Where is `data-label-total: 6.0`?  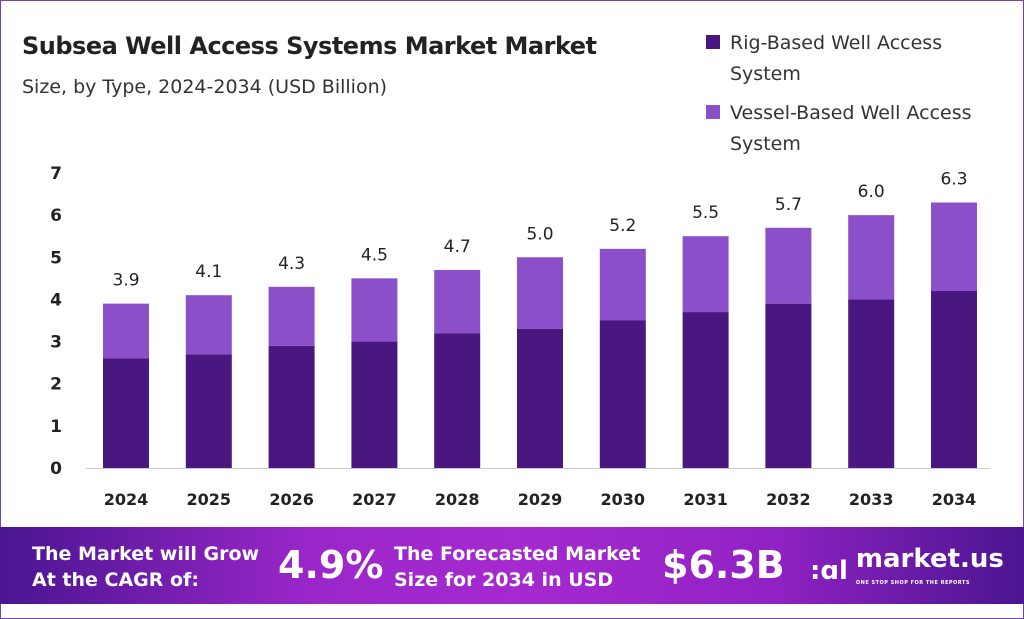
data-label-total: 6.0 is located at coordinates (871, 192).